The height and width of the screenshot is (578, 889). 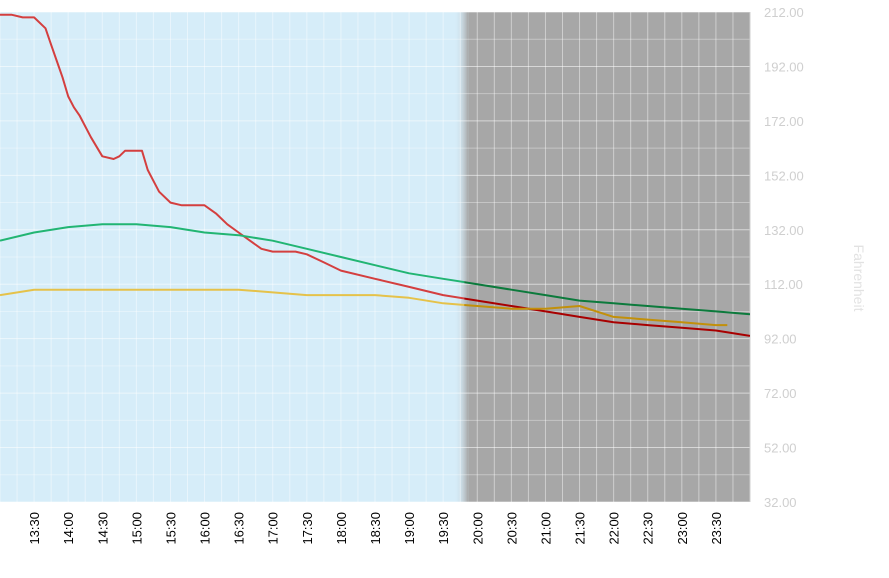 I want to click on x-tick-label: 16:30, so click(x=239, y=528).